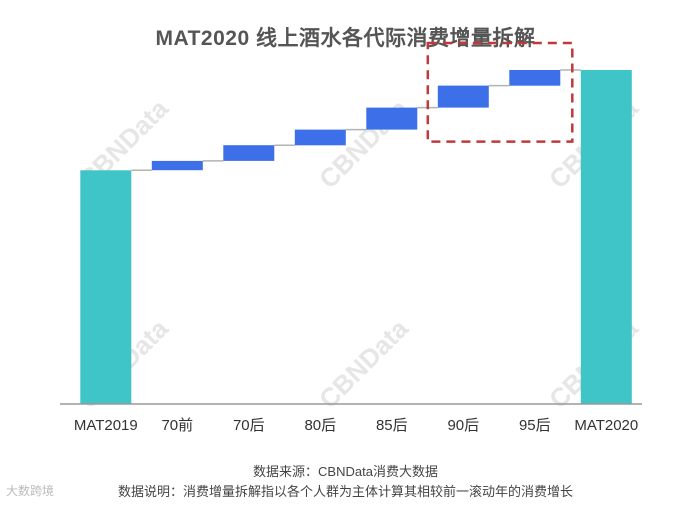 The image size is (691, 508). I want to click on brand-logo: 大数跨境, so click(30, 491).